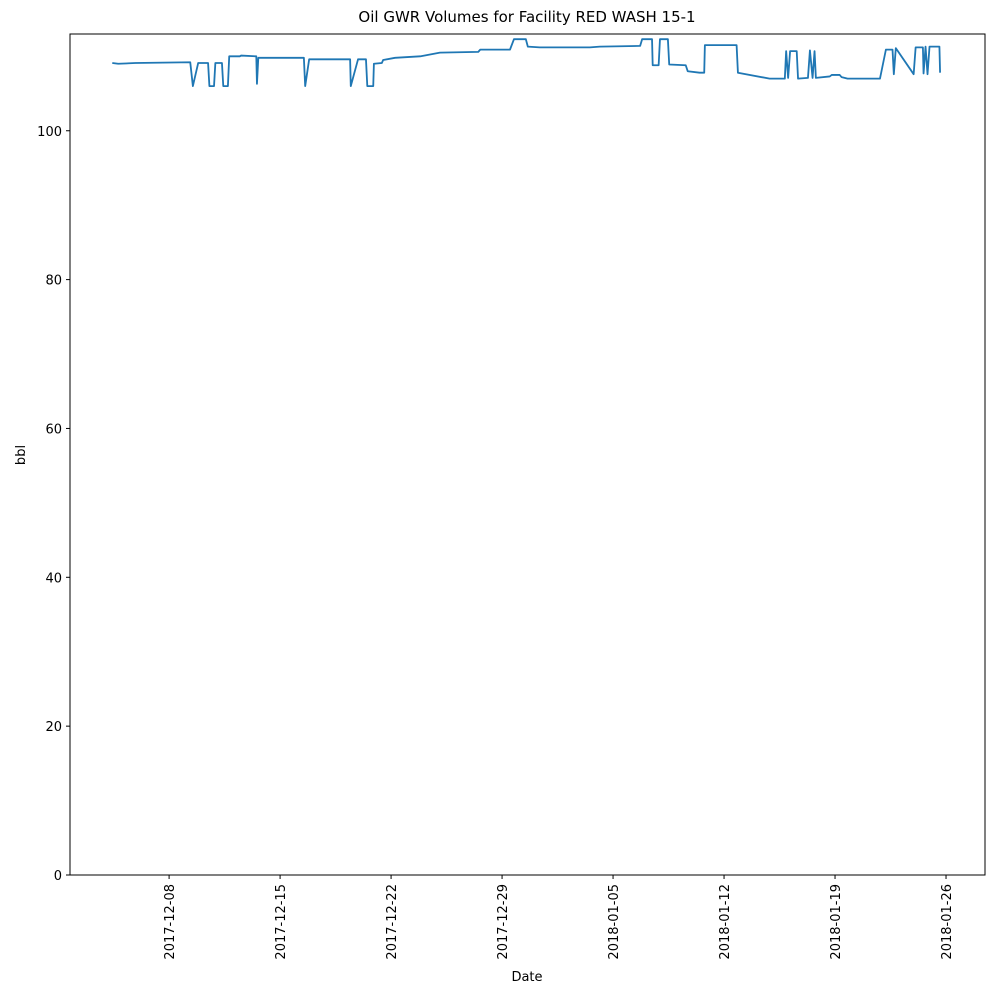 The image size is (1000, 1004). Describe the element at coordinates (526, 977) in the screenshot. I see `x-axis-label: Date` at that location.